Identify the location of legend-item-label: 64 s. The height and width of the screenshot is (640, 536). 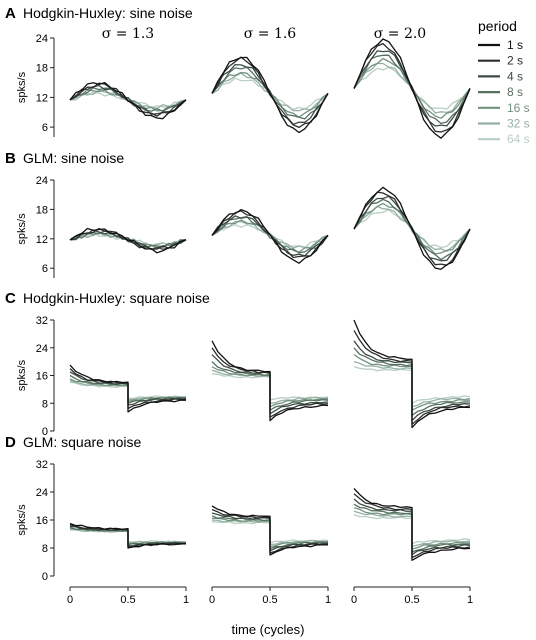
(518, 139).